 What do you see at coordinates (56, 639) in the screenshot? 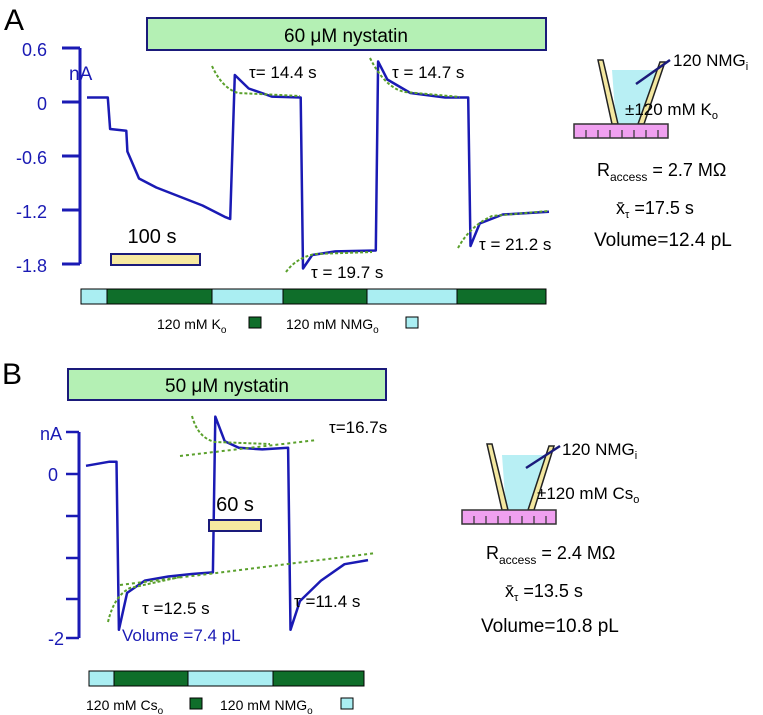
I see `y-tick-label-b: -2` at bounding box center [56, 639].